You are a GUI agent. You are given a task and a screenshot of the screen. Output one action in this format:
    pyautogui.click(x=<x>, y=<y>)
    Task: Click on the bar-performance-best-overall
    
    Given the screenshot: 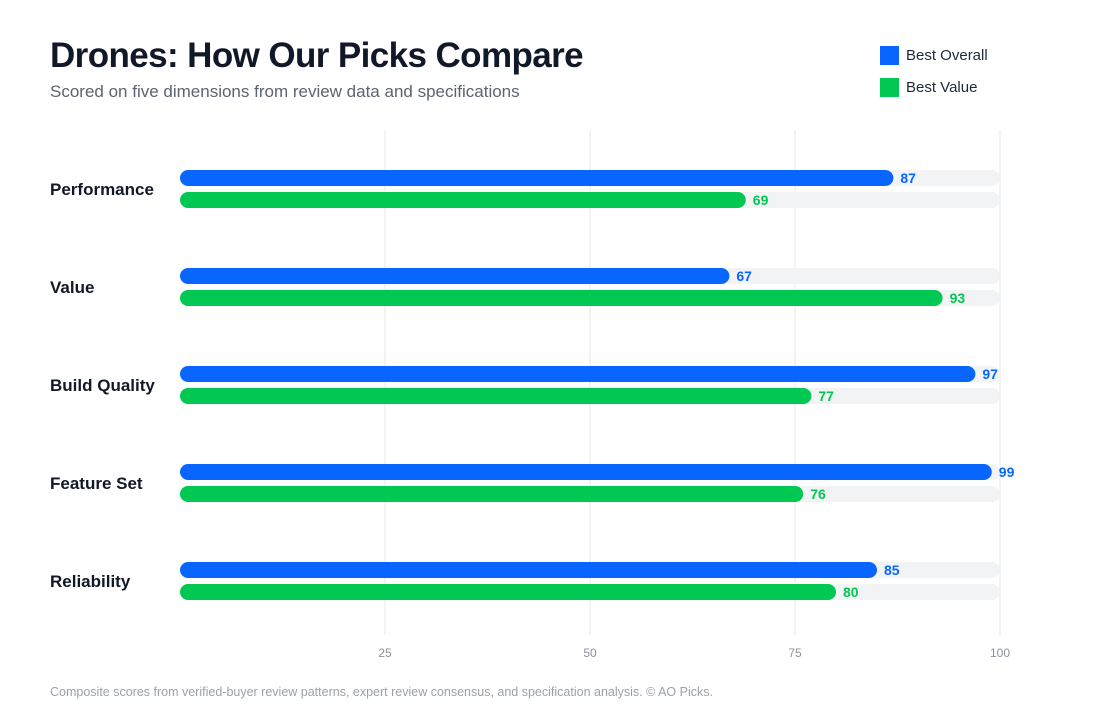 What is the action you would take?
    pyautogui.click(x=537, y=178)
    